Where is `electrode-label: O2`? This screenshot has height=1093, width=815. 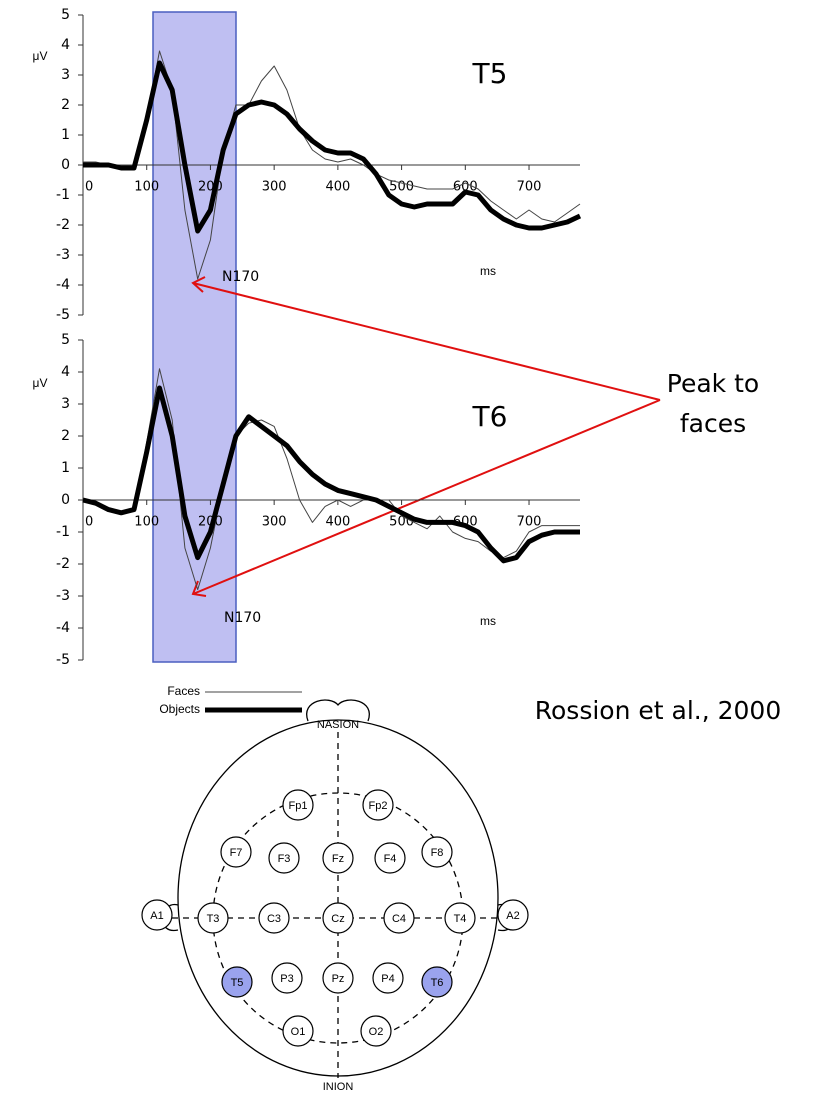 electrode-label: O2 is located at coordinates (376, 1032).